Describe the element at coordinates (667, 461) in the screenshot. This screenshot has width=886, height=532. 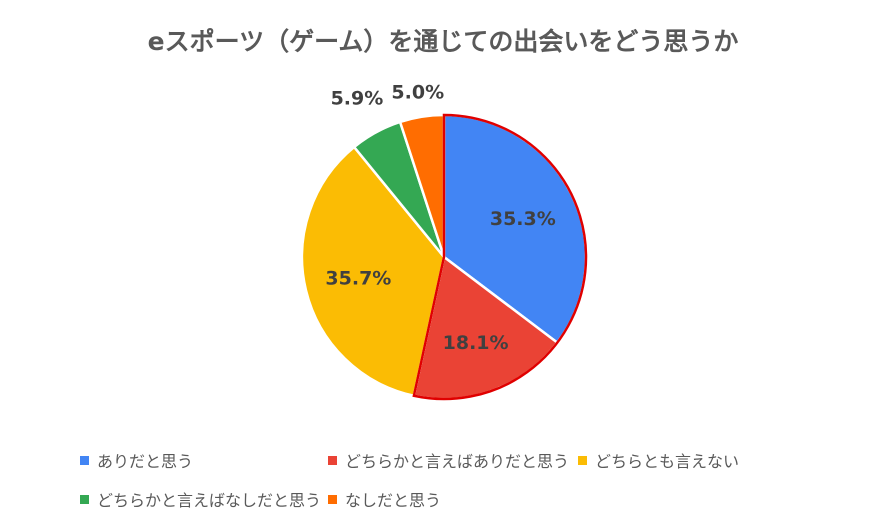
I see `legend-label: どちらとも言えない` at that location.